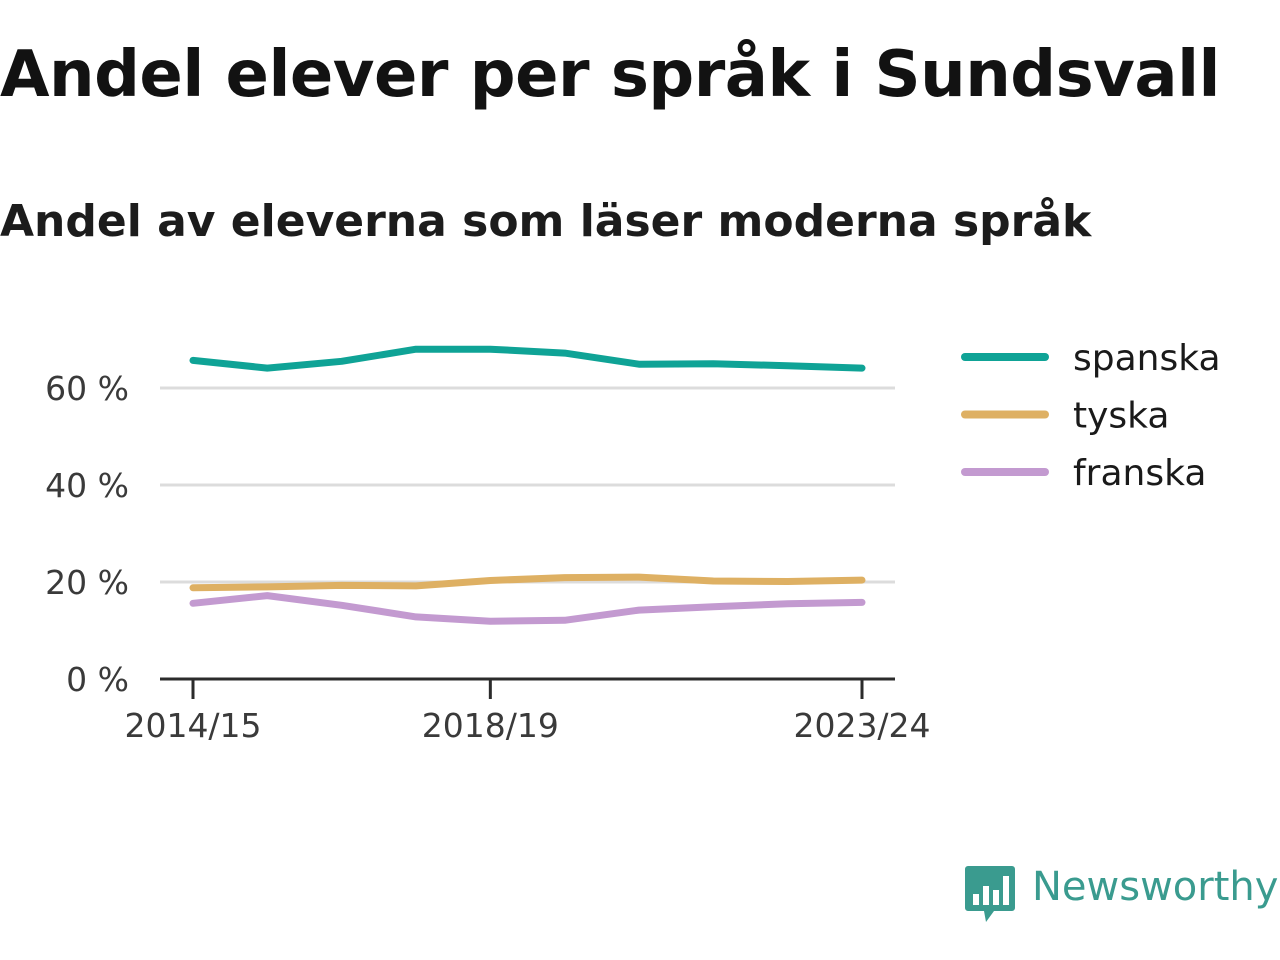 The height and width of the screenshot is (960, 1280). I want to click on y-tick-label: 60 %, so click(87, 388).